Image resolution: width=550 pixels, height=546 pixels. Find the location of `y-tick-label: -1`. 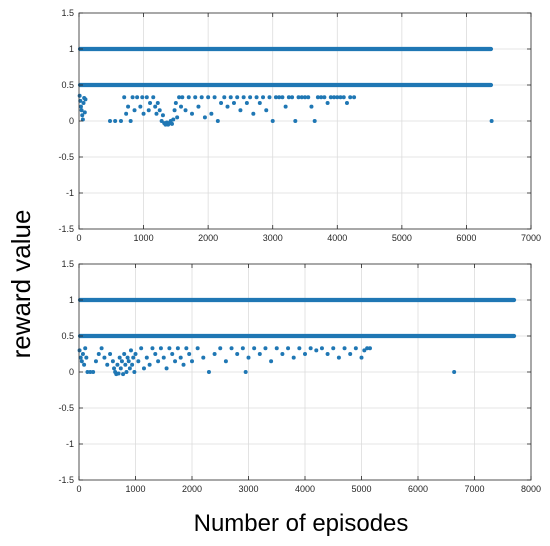

y-tick-label: -1 is located at coordinates (70, 444).